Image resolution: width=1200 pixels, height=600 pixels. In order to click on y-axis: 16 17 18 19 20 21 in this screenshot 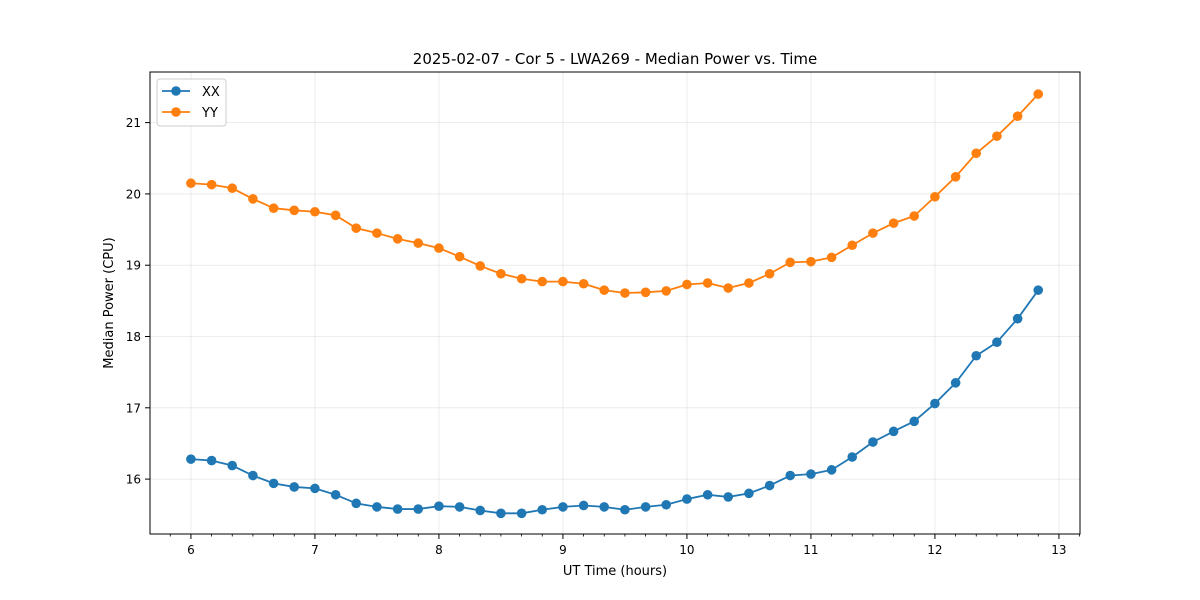, I will do `click(138, 301)`.